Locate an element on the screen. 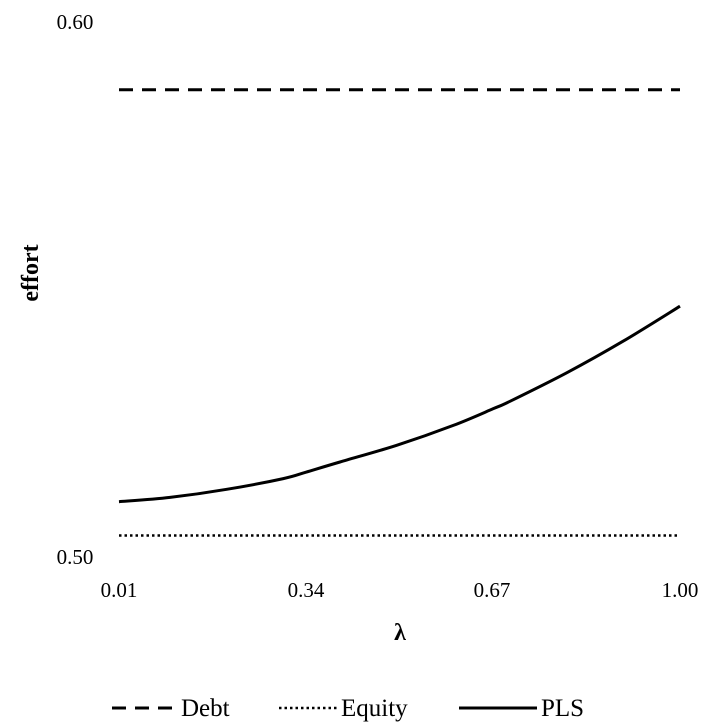 Image resolution: width=702 pixels, height=722 pixels. legend-label-debt: Debt is located at coordinates (205, 708).